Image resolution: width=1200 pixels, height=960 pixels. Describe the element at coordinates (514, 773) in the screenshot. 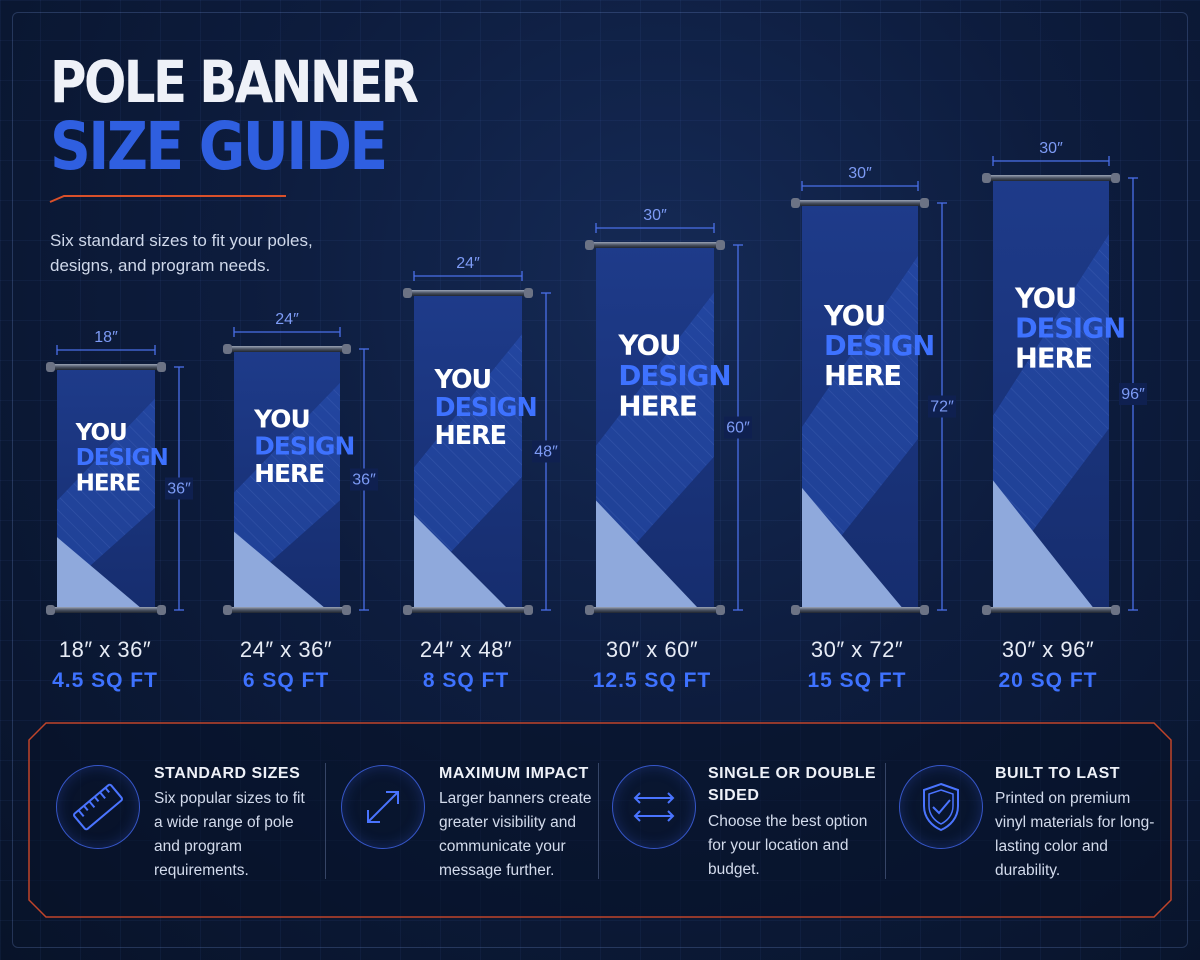

I see `feature-title: MAXIMUM IMPACT` at that location.